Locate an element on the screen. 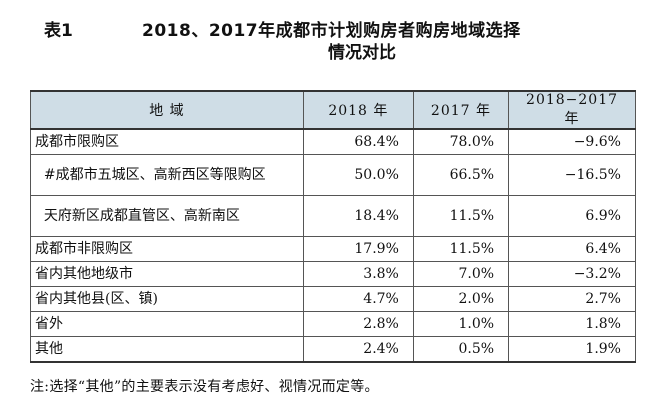 The height and width of the screenshot is (417, 664). header-2018: 2018 年 is located at coordinates (358, 110).